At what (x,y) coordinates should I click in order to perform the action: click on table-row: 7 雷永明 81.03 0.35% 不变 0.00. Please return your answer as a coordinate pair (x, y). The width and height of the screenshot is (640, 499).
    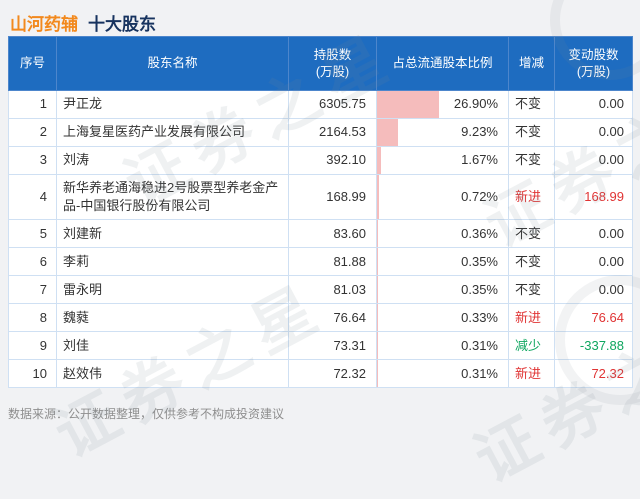
    Looking at the image, I should click on (320, 290).